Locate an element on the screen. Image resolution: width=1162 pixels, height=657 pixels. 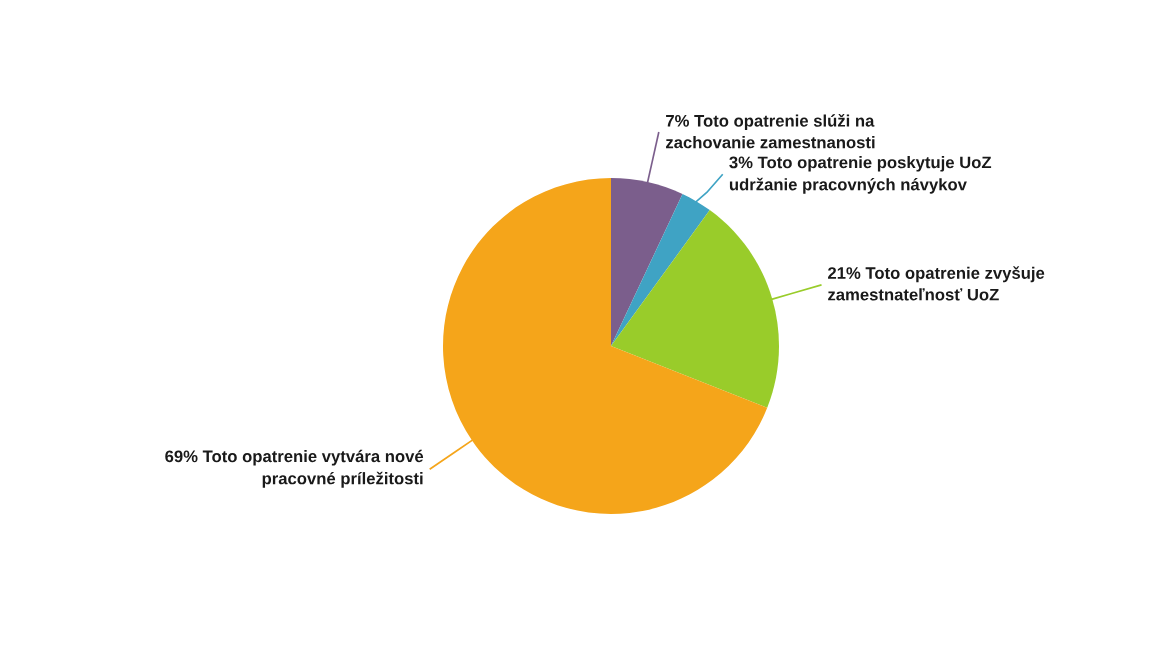
slice-label: 69% Toto opatrenie vytvára nové pracovné príležitosti is located at coordinates (294, 468).